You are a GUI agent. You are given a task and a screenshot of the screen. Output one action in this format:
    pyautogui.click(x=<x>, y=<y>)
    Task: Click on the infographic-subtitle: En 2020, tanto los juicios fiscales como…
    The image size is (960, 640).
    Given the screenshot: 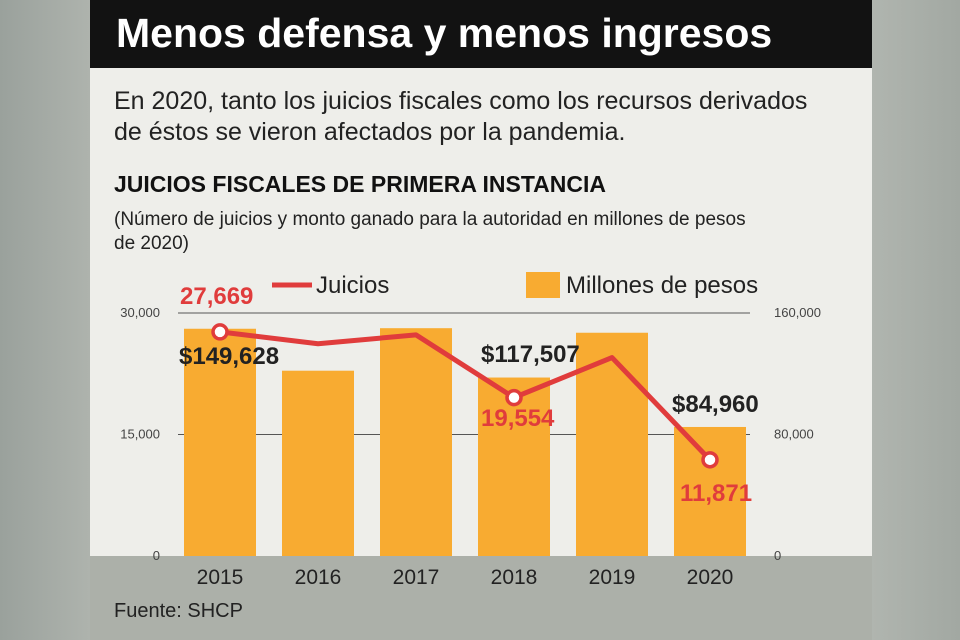 What is the action you would take?
    pyautogui.click(x=461, y=116)
    